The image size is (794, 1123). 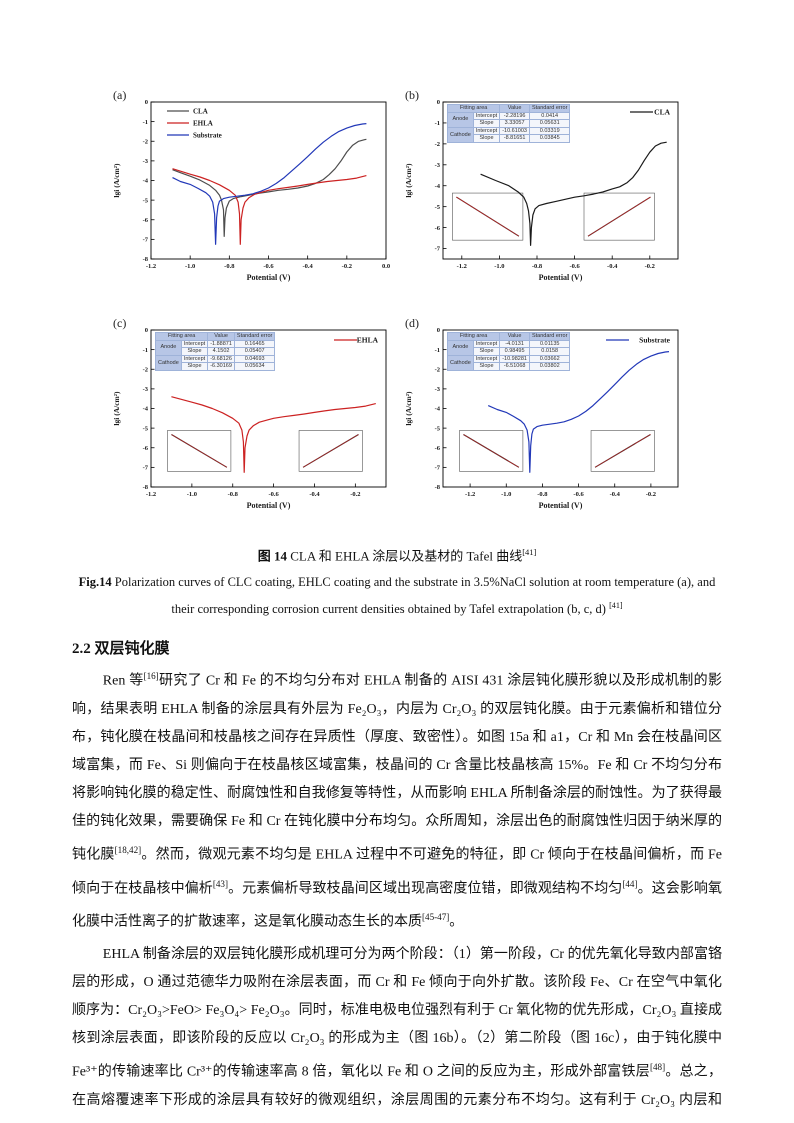 I want to click on panel-label-d: (d), so click(x=412, y=323).